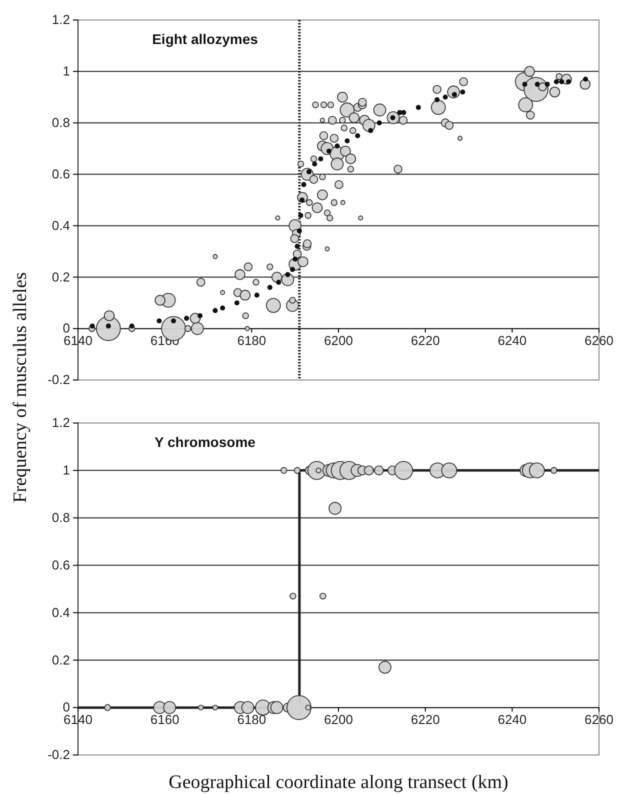  I want to click on text: Y chromosome, so click(205, 442).